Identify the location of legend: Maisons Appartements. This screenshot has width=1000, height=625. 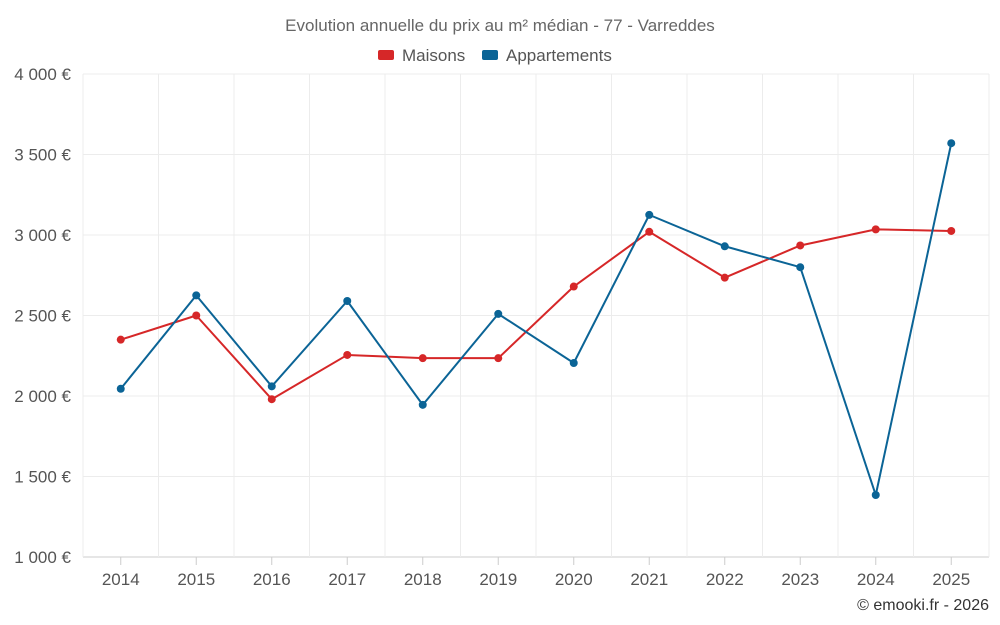
(495, 55).